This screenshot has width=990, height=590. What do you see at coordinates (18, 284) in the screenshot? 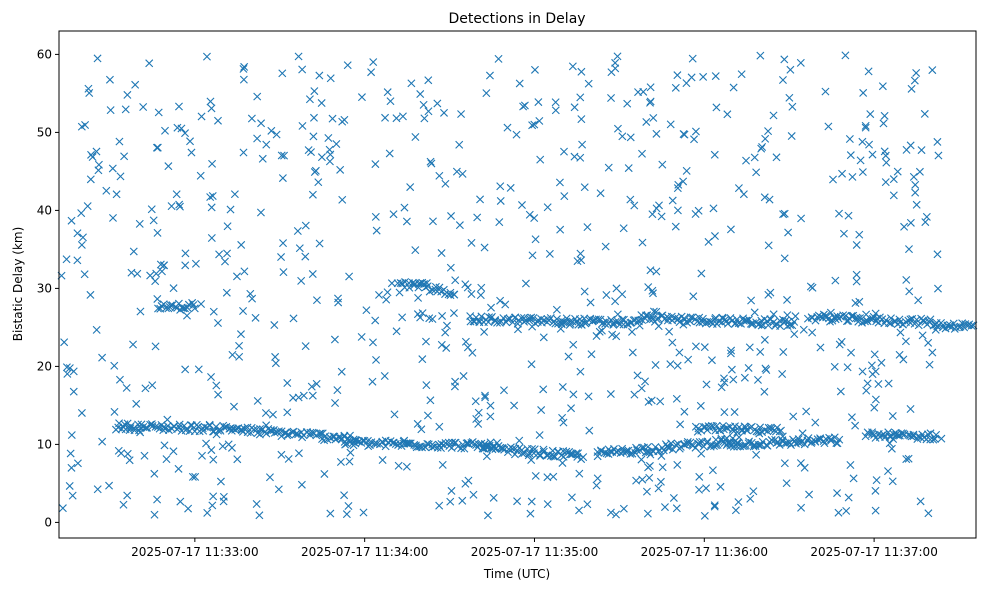
I see `y-axis-label: Bistatic Delay (km)` at bounding box center [18, 284].